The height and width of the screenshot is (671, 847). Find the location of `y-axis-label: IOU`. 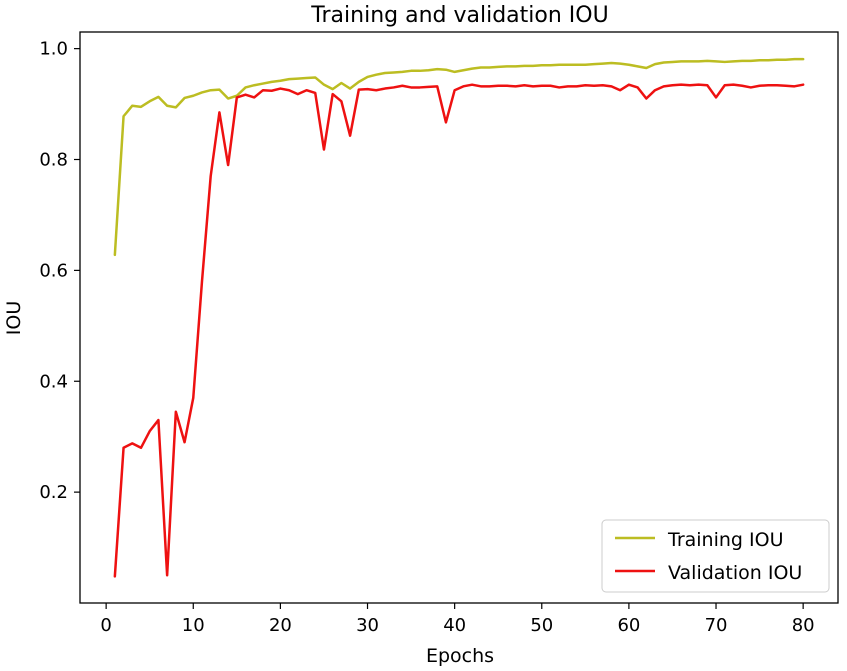

y-axis-label: IOU is located at coordinates (14, 318).